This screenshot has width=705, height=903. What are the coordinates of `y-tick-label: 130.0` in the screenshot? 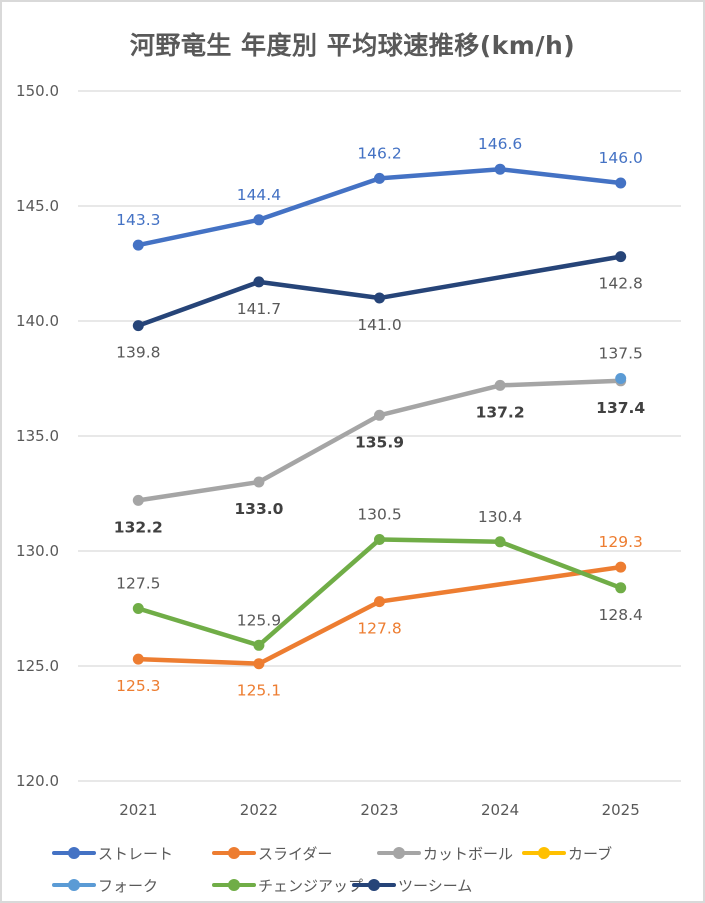 It's located at (37, 551).